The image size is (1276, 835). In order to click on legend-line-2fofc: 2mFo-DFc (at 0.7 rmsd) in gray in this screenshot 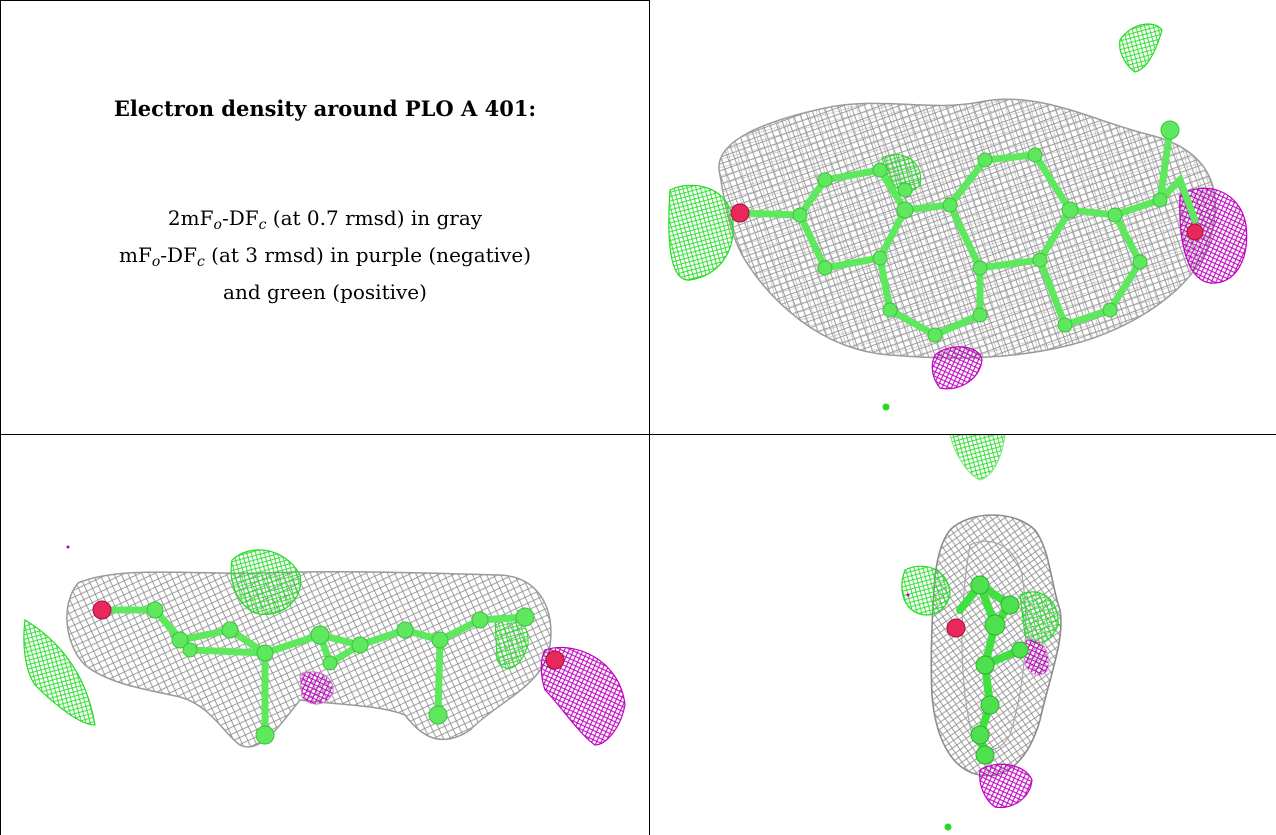, I will do `click(325, 219)`.